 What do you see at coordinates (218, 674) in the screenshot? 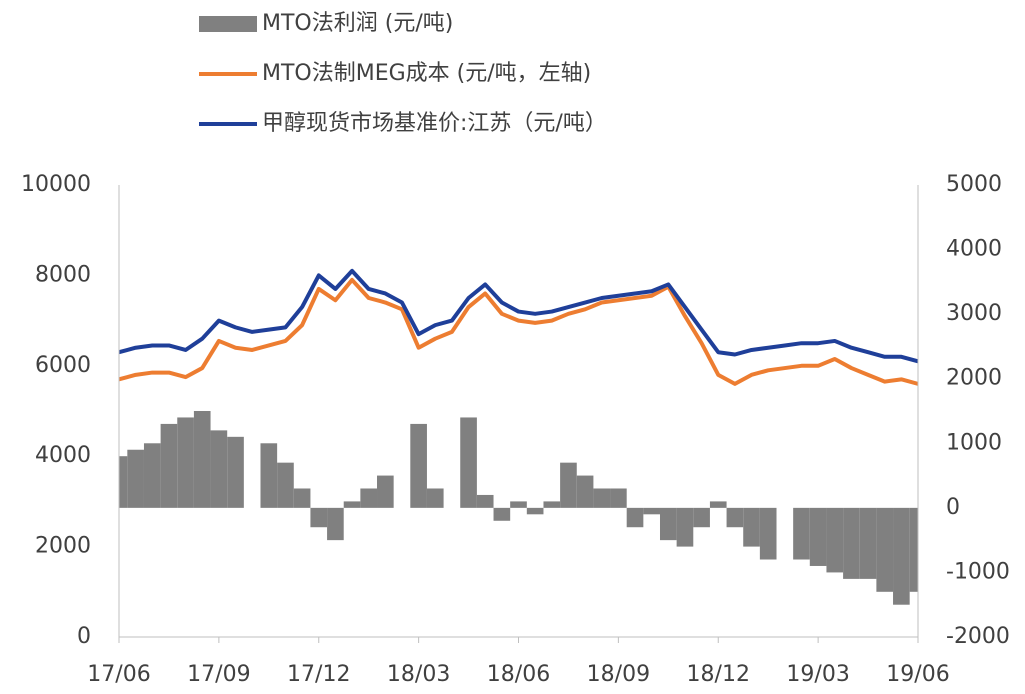
I see `x-tick-label: 17/09` at bounding box center [218, 674].